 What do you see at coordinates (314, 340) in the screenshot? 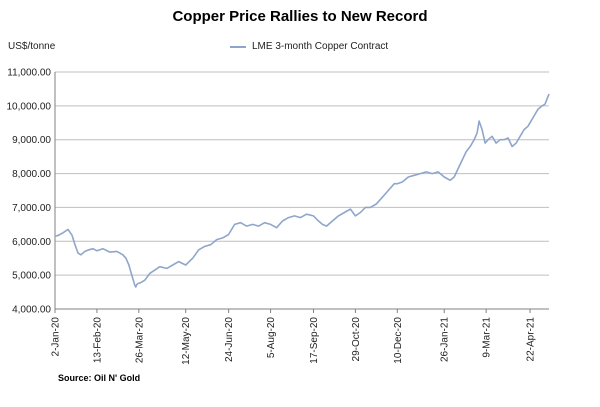
I see `x-tick-label: 17-Sep-20` at bounding box center [314, 340].